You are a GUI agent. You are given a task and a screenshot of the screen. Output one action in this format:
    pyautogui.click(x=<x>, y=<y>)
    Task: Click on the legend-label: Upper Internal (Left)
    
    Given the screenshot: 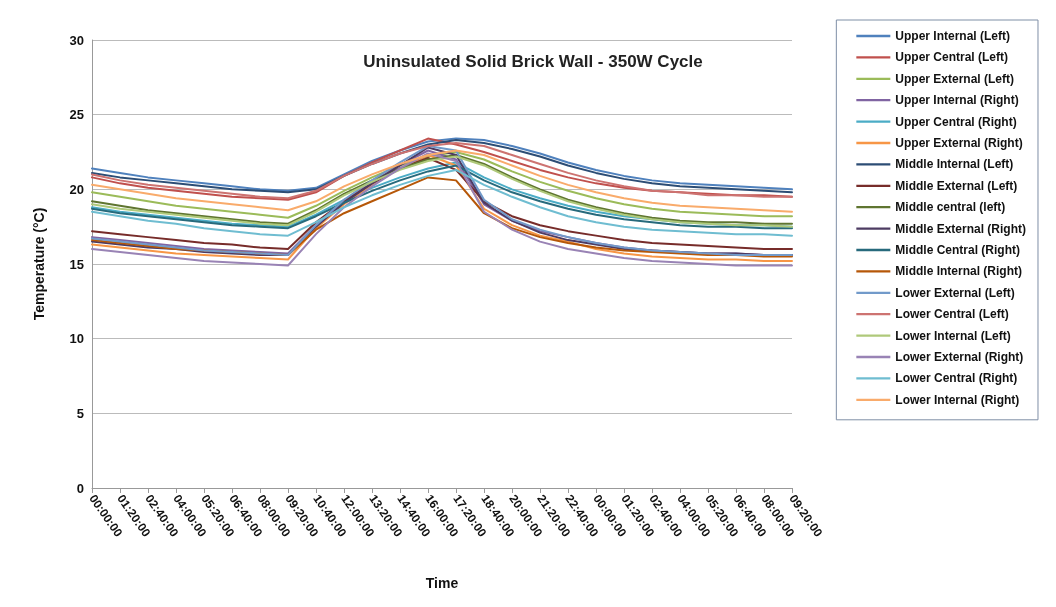 What is the action you would take?
    pyautogui.click(x=952, y=36)
    